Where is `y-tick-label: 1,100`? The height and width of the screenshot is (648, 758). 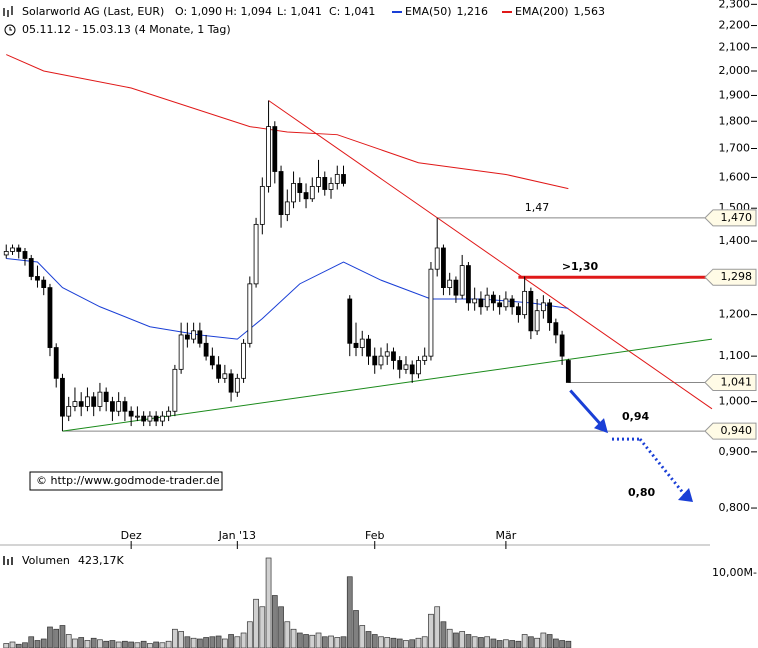
y-tick-label: 1,100 is located at coordinates (735, 355).